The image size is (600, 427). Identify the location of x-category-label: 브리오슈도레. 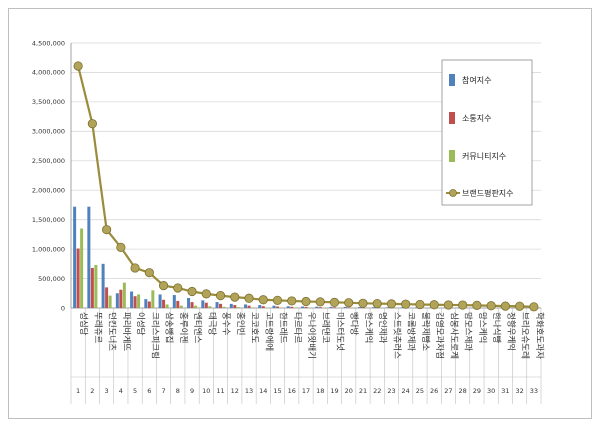
(525, 335).